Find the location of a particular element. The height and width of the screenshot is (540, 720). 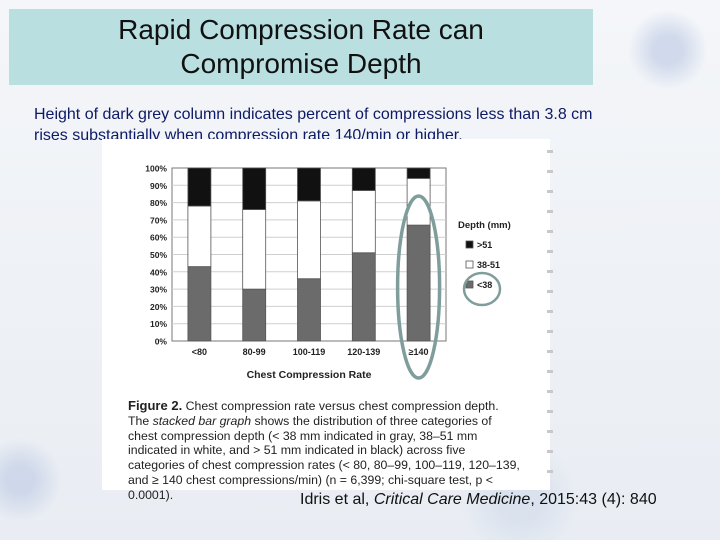

citation-details: , 2015:43 (4): 840 is located at coordinates (593, 499).